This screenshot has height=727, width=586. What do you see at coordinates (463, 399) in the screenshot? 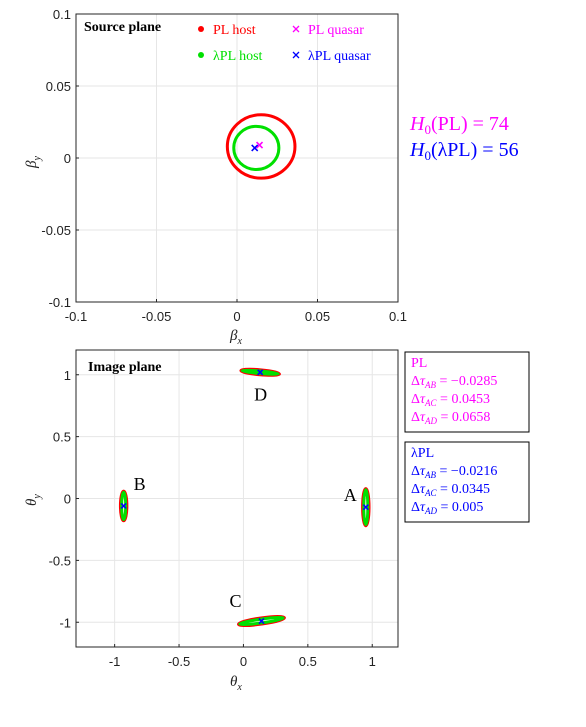
I see `delay-value: = 0.0453` at bounding box center [463, 399].